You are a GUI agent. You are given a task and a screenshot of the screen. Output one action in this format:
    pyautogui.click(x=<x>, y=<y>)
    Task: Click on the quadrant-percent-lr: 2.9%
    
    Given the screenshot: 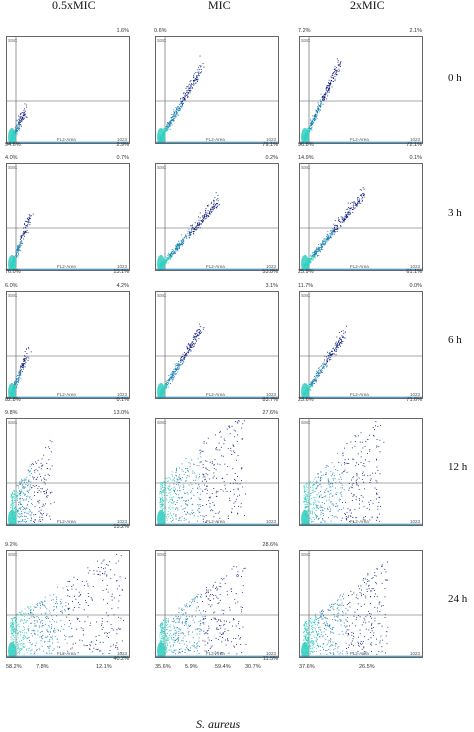 What is the action you would take?
    pyautogui.click(x=122, y=145)
    